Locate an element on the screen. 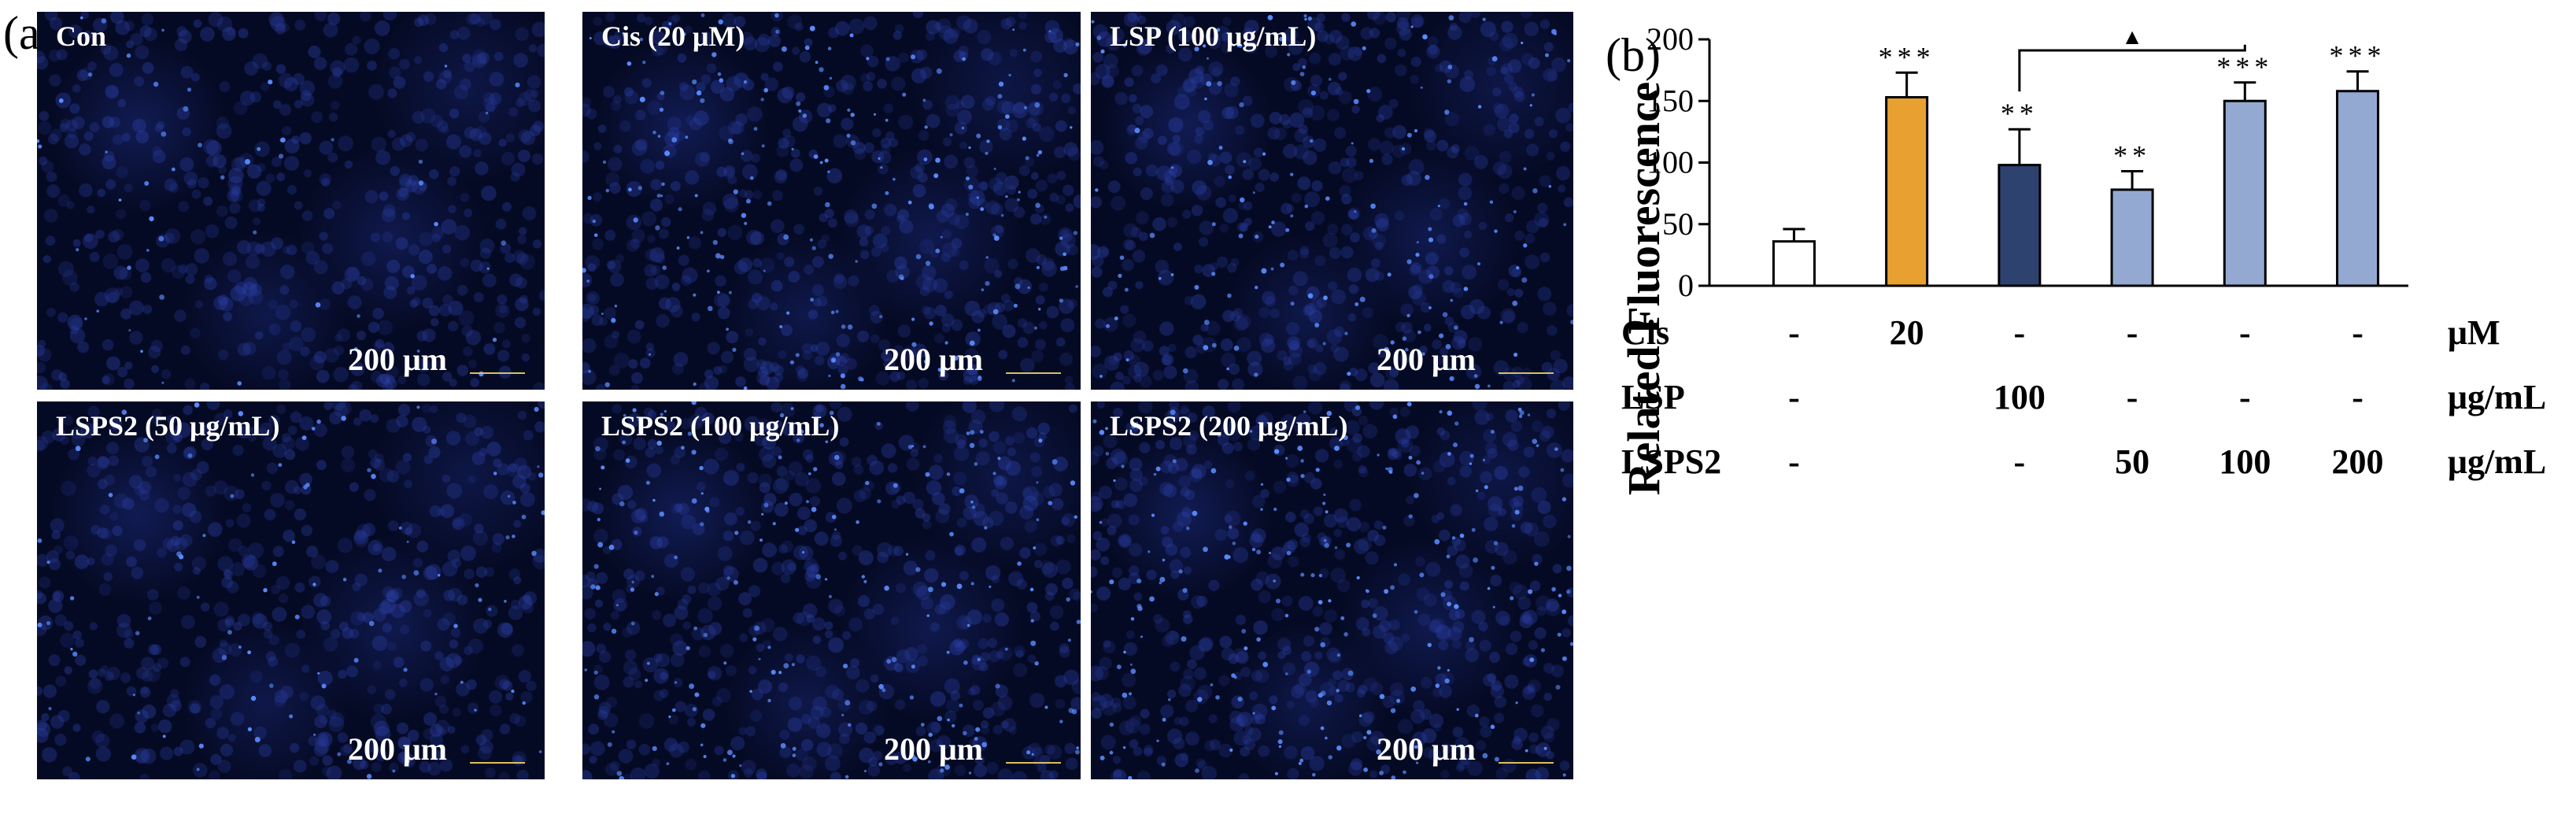 This screenshot has width=2576, height=825. significance-bracket is located at coordinates (2132, 68).